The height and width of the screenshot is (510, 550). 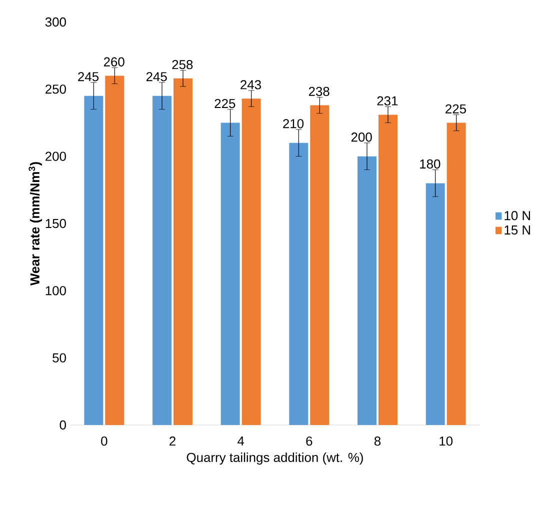 What do you see at coordinates (55, 22) in the screenshot?
I see `y-tick-label: 300` at bounding box center [55, 22].